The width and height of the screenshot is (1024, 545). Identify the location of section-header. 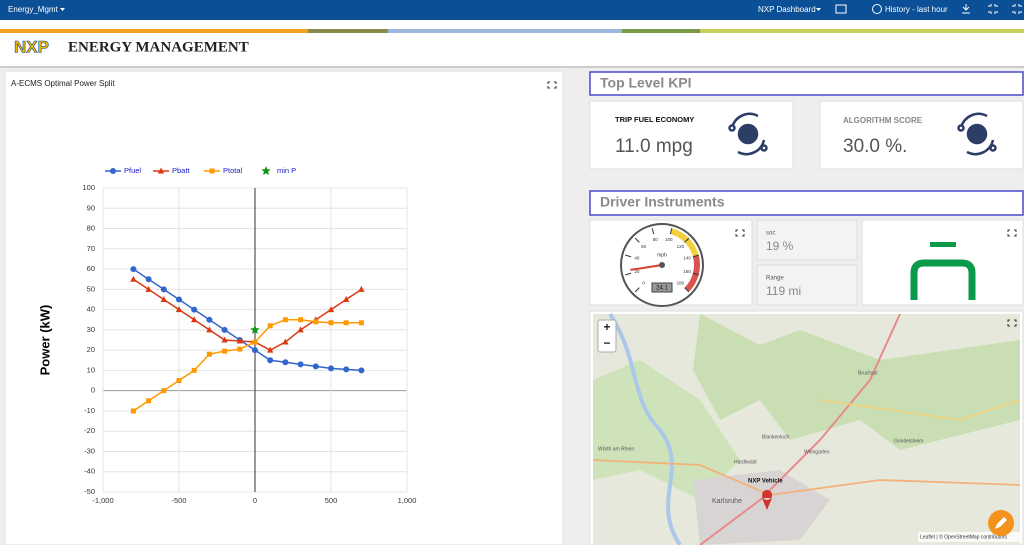
(806, 83).